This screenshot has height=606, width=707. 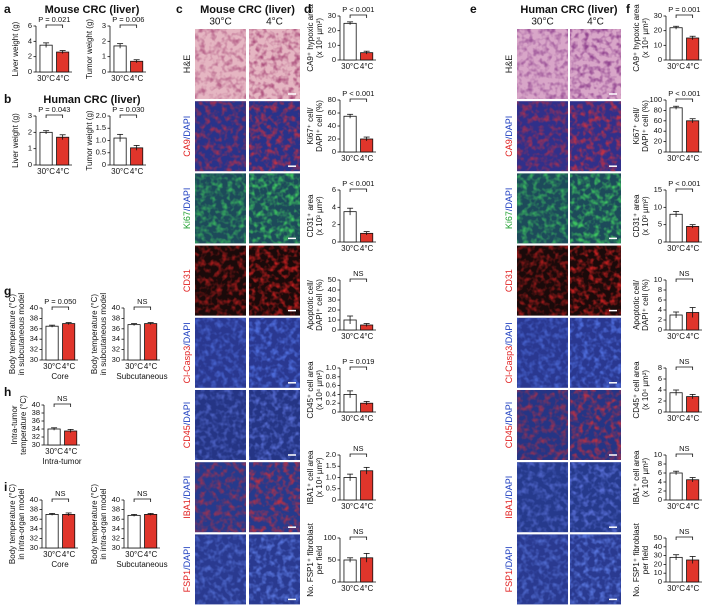 I want to click on row-label-part: CA9, so click(x=187, y=148).